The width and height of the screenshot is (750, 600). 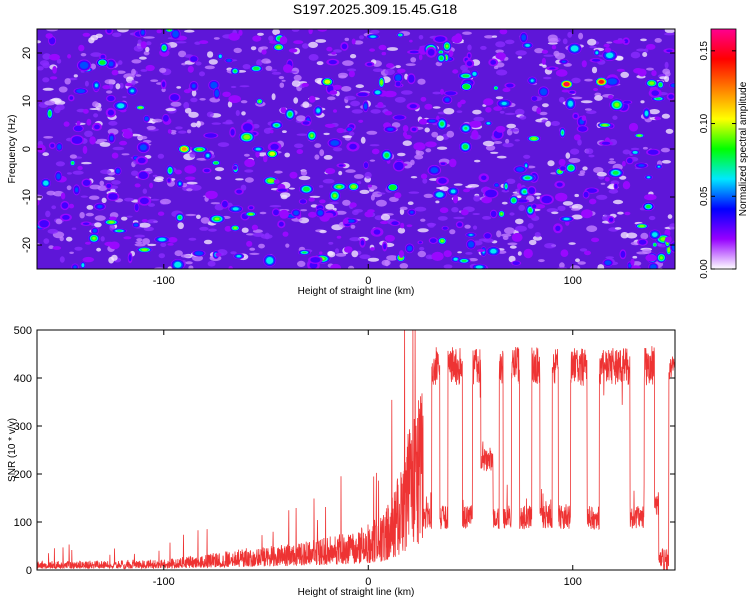 I want to click on snr-y-tick-label: 200, so click(x=23, y=475).